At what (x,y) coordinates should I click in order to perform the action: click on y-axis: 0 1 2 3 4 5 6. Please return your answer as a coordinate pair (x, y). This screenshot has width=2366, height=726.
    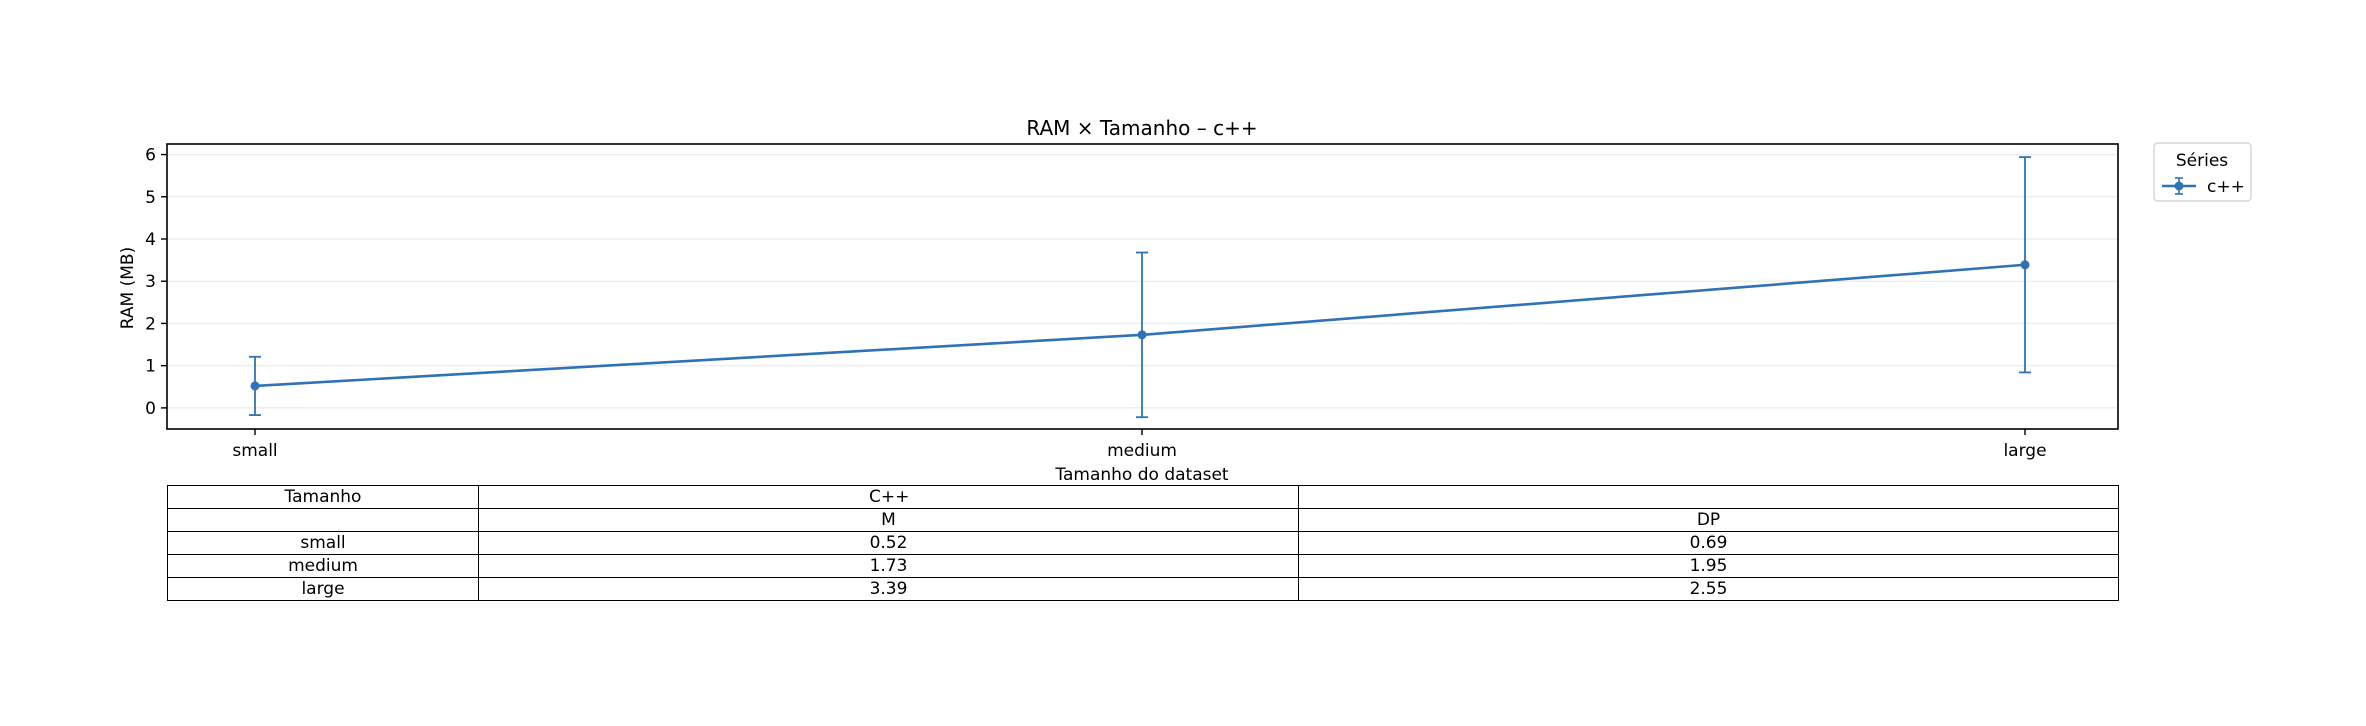
    Looking at the image, I should click on (156, 282).